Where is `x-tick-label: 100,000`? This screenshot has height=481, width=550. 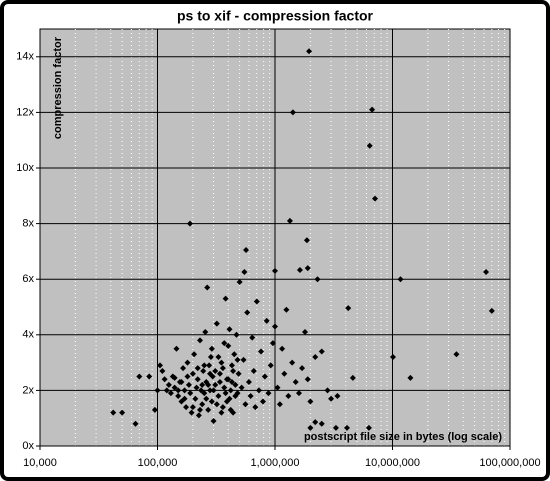
x-tick-label: 100,000 is located at coordinates (158, 463).